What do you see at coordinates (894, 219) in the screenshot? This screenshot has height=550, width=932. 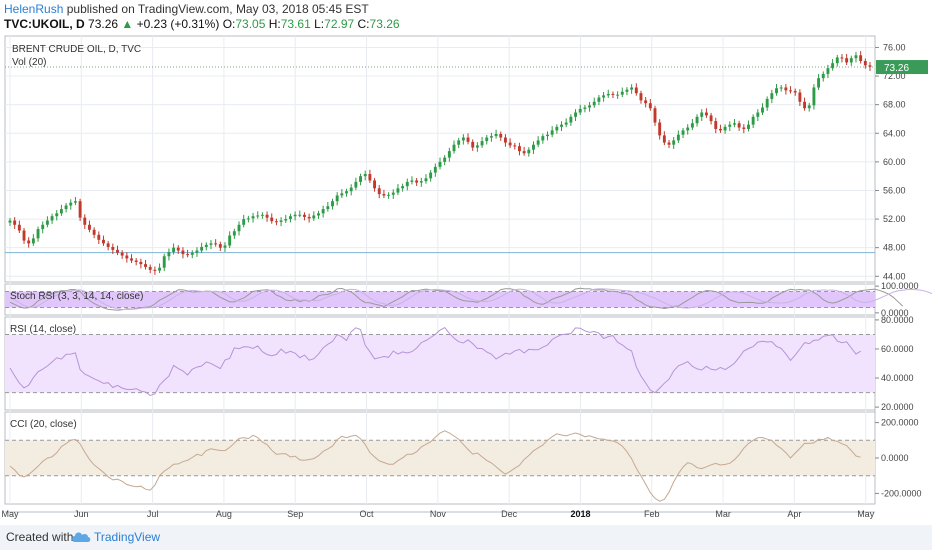 I see `y-tick-label: 52.00` at bounding box center [894, 219].